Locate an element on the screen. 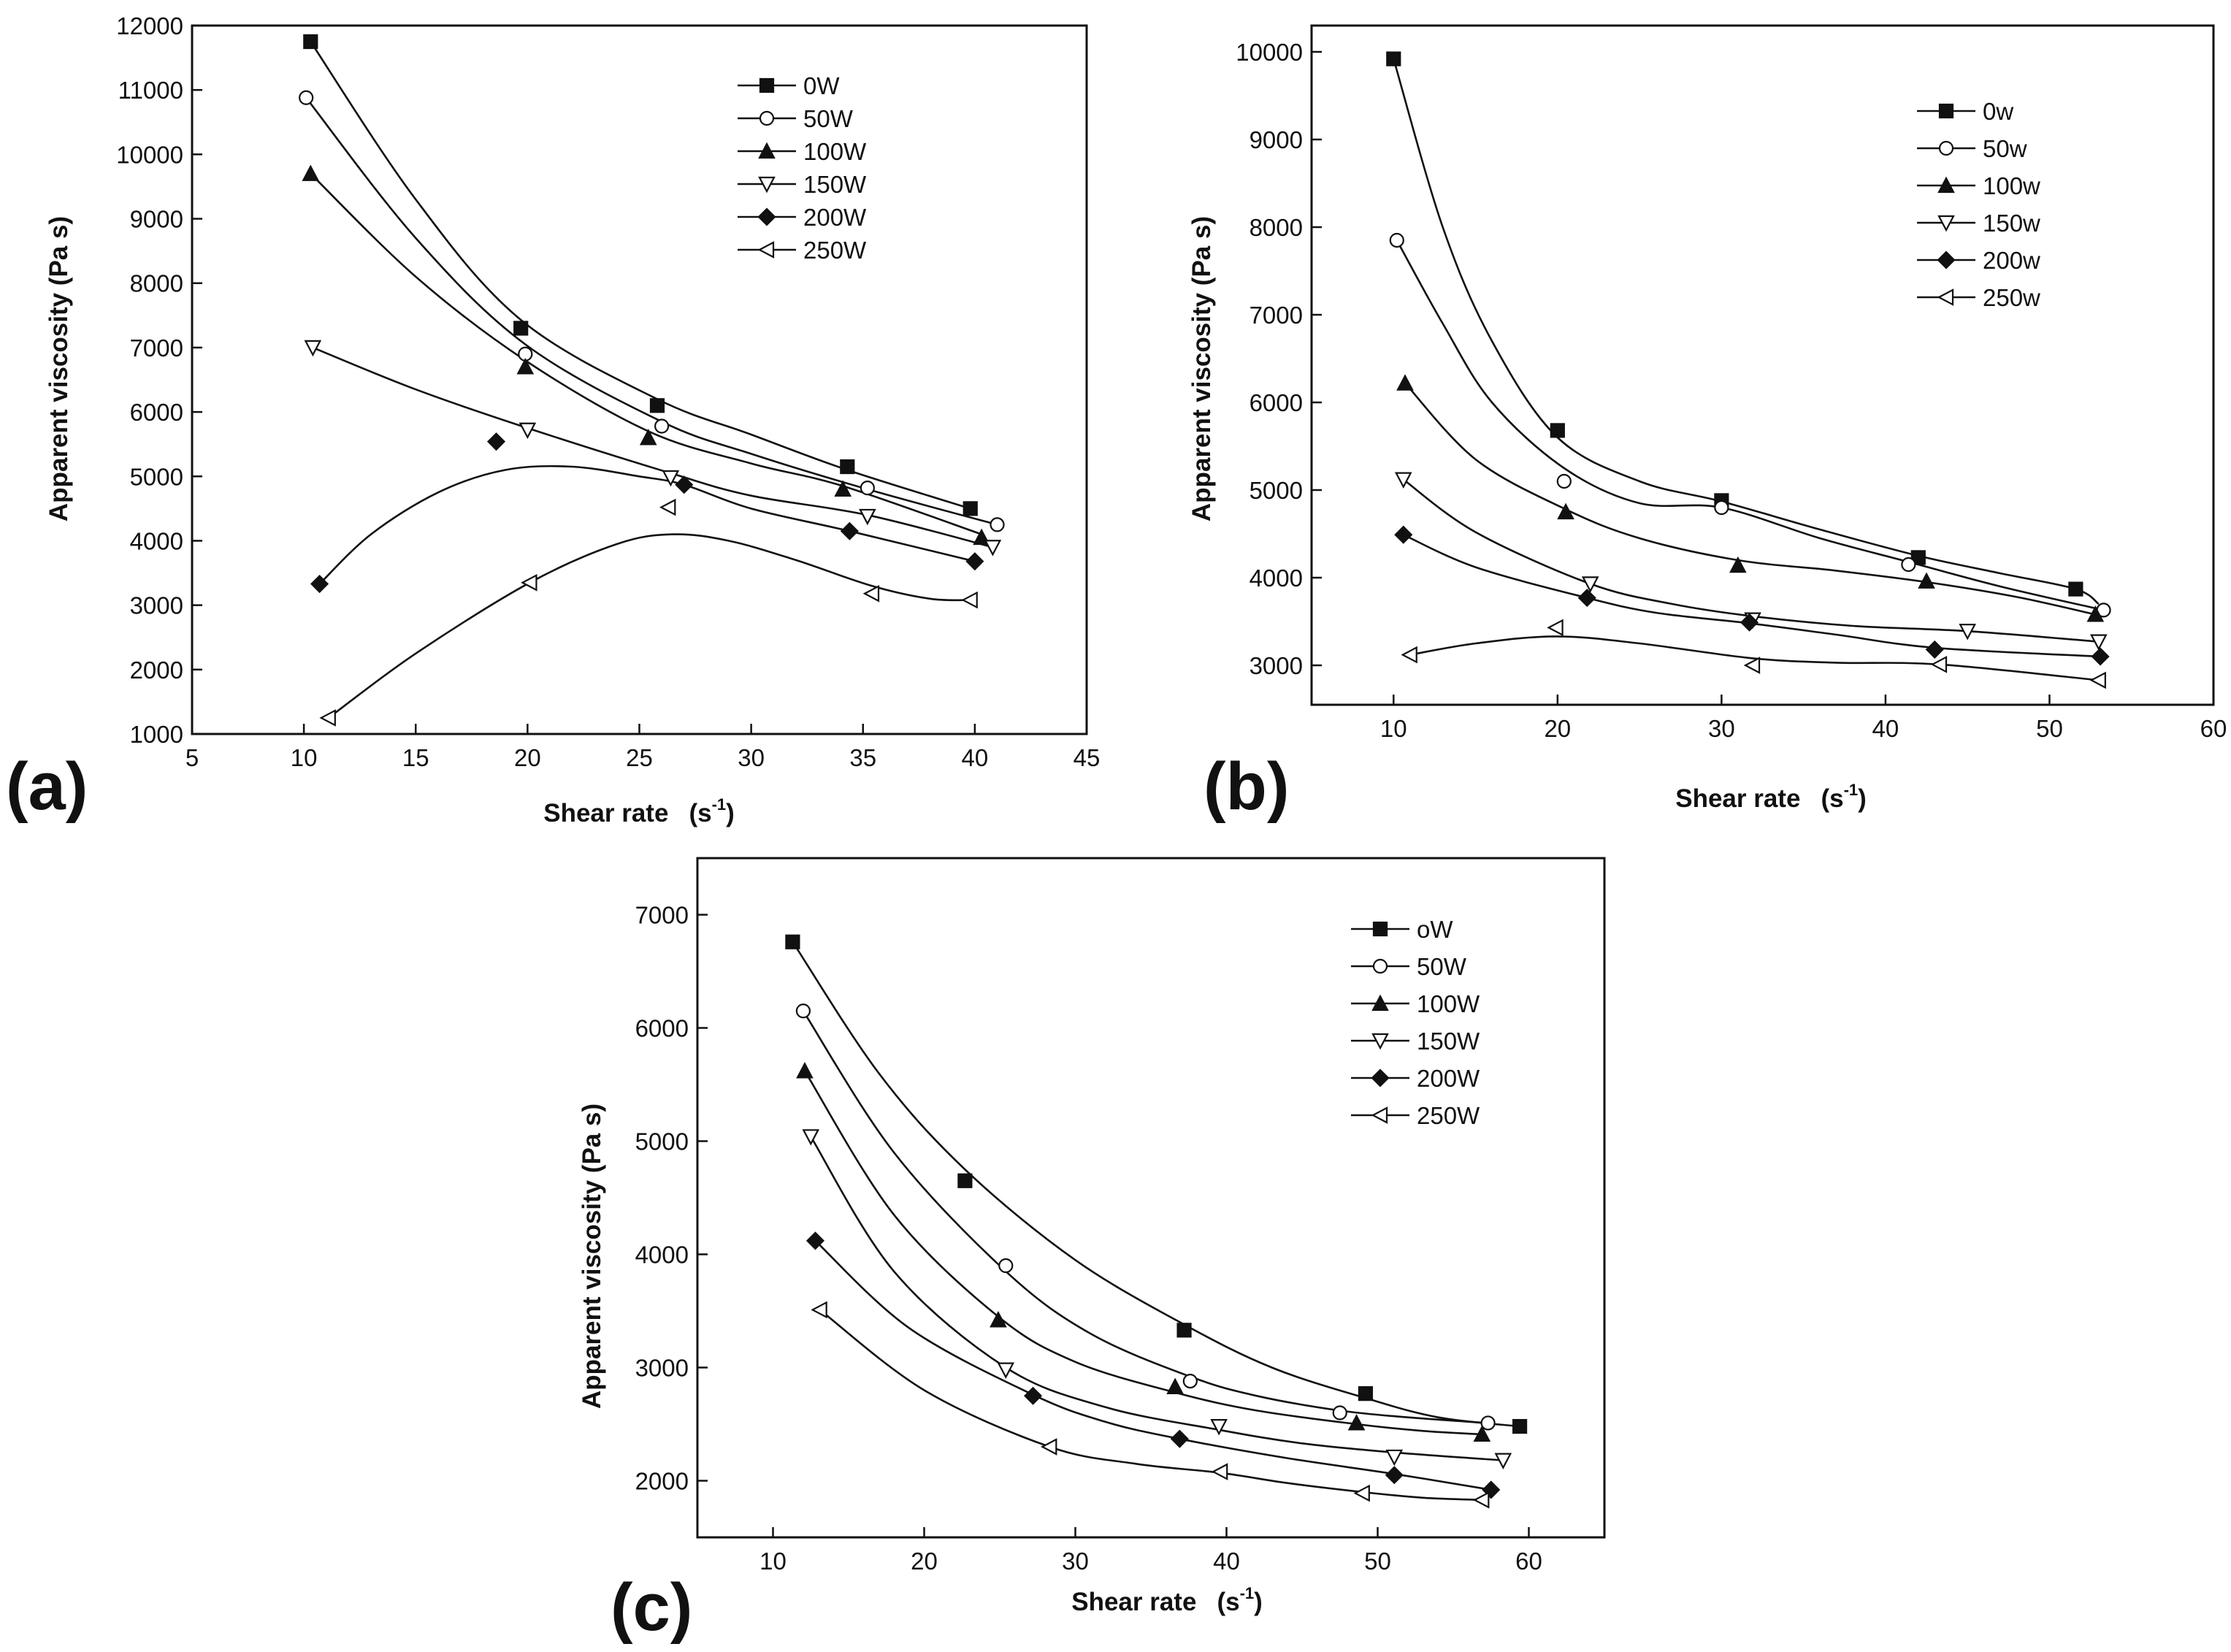 The image size is (2231, 1652). x-tick-label-a: 30 is located at coordinates (751, 757).